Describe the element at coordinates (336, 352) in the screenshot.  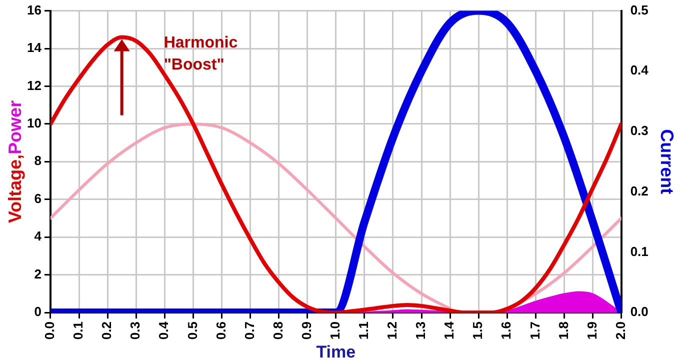
I see `x-axis-title: Time` at that location.